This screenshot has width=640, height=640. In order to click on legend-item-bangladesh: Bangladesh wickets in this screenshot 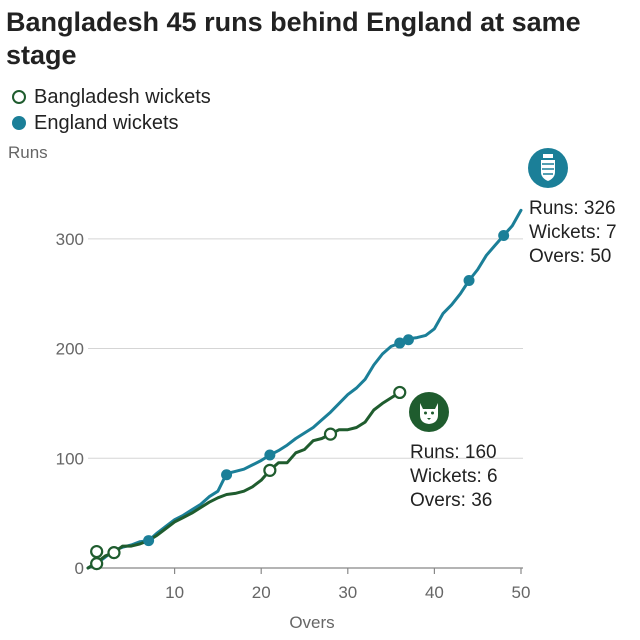, I will do `click(111, 97)`.